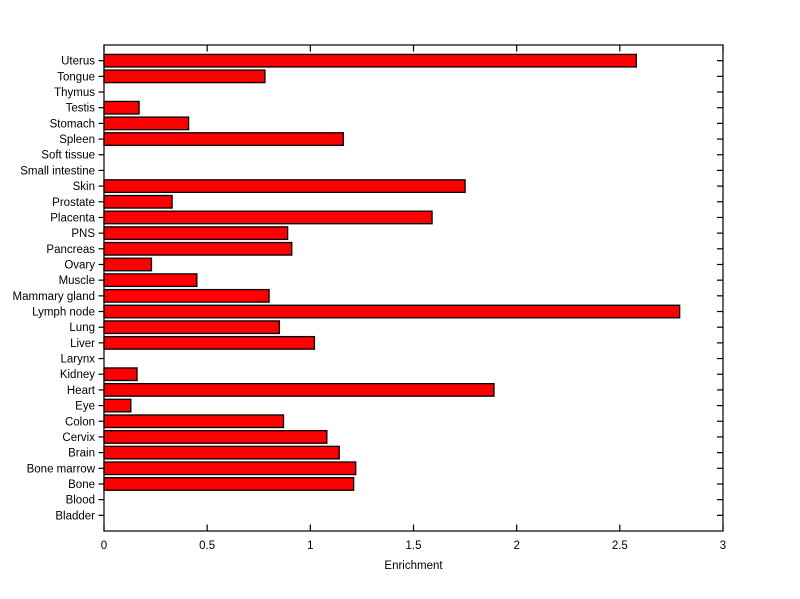 This screenshot has height=599, width=800. What do you see at coordinates (268, 217) in the screenshot?
I see `bar-placenta` at bounding box center [268, 217].